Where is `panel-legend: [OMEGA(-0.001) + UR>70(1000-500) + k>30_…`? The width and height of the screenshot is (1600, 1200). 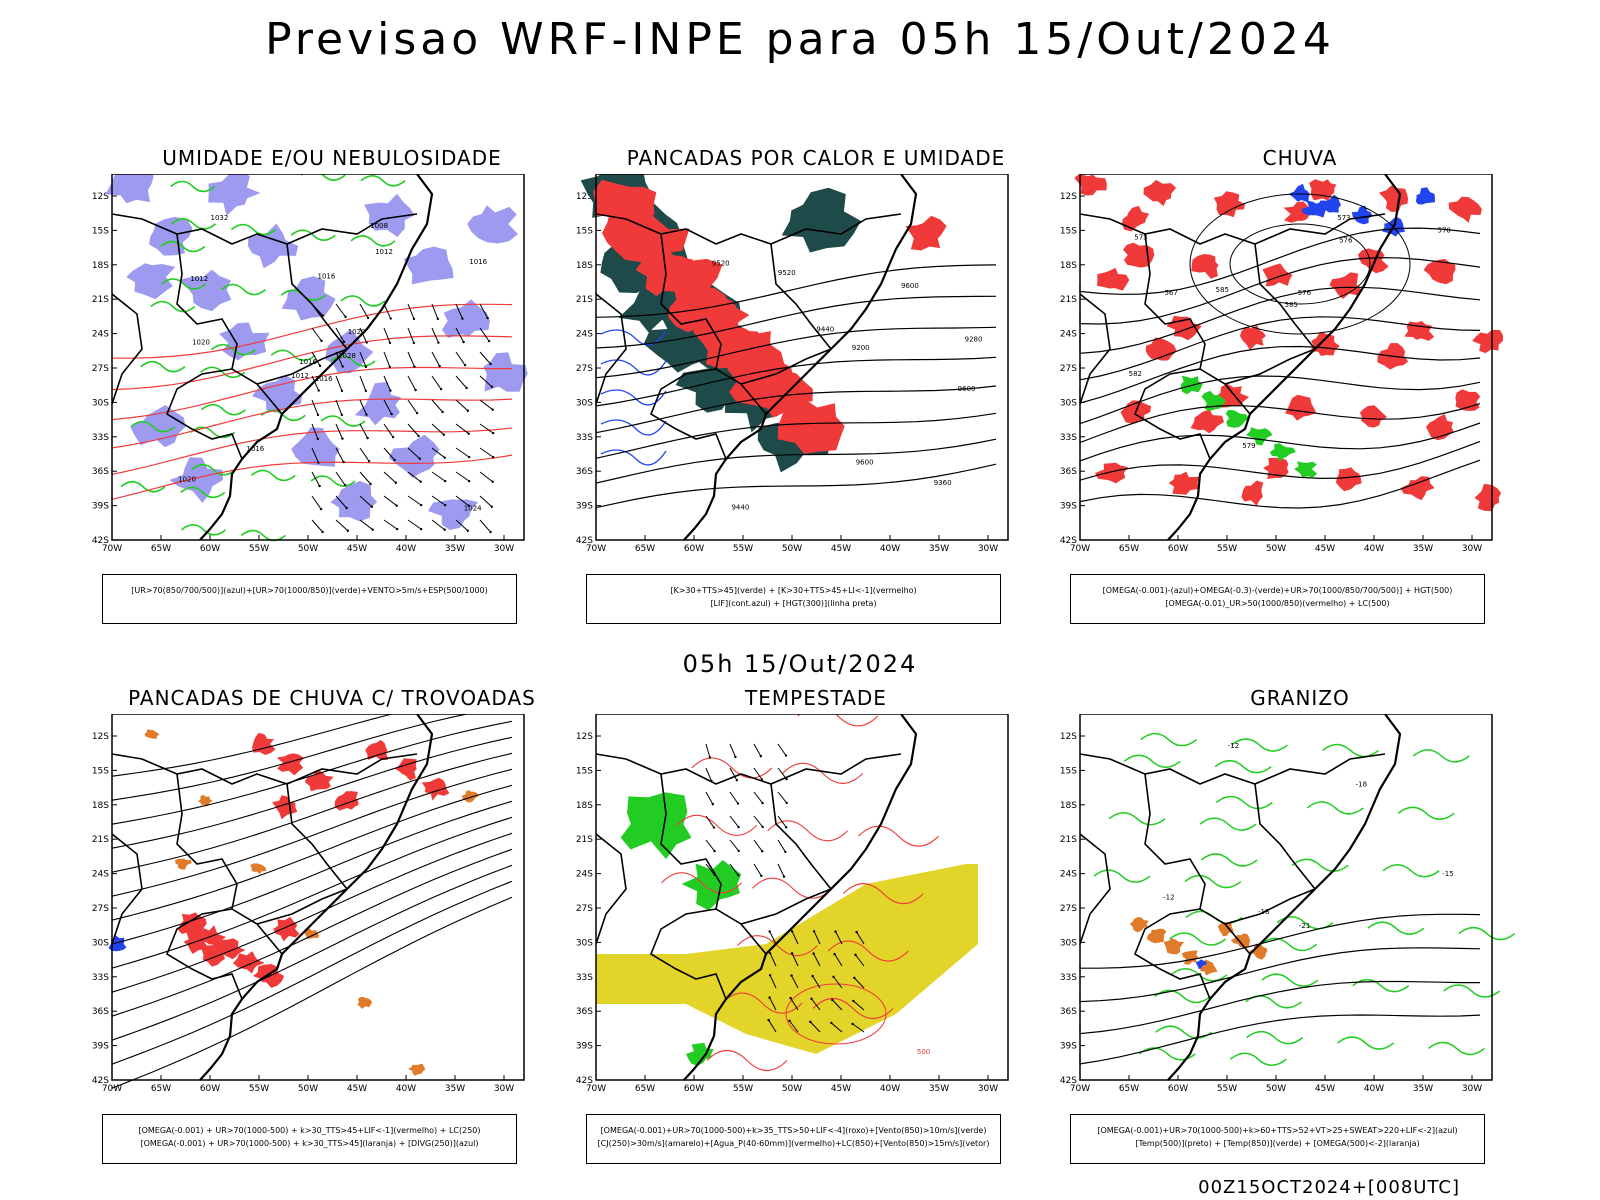 panel-legend: [OMEGA(-0.001) + UR>70(1000-500) + k>30_… is located at coordinates (309, 1139).